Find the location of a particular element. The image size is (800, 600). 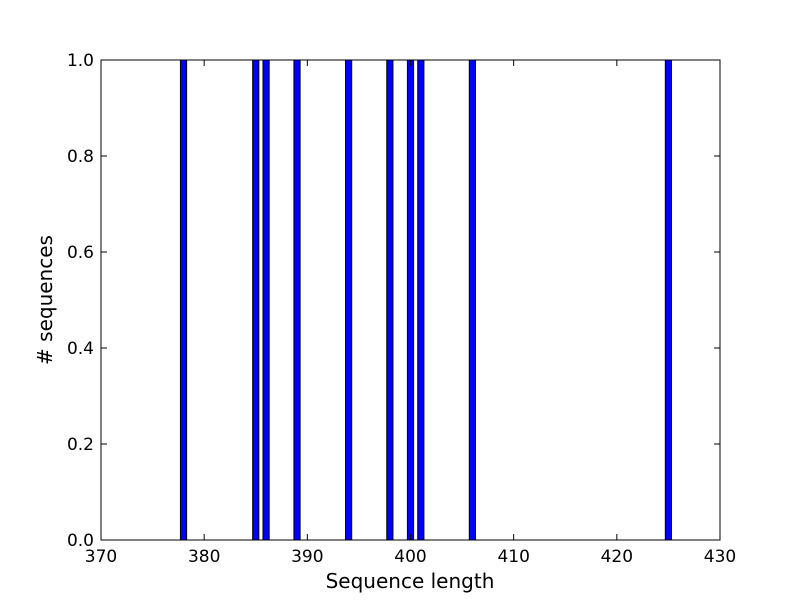

x-tick-label: 420 is located at coordinates (617, 557).